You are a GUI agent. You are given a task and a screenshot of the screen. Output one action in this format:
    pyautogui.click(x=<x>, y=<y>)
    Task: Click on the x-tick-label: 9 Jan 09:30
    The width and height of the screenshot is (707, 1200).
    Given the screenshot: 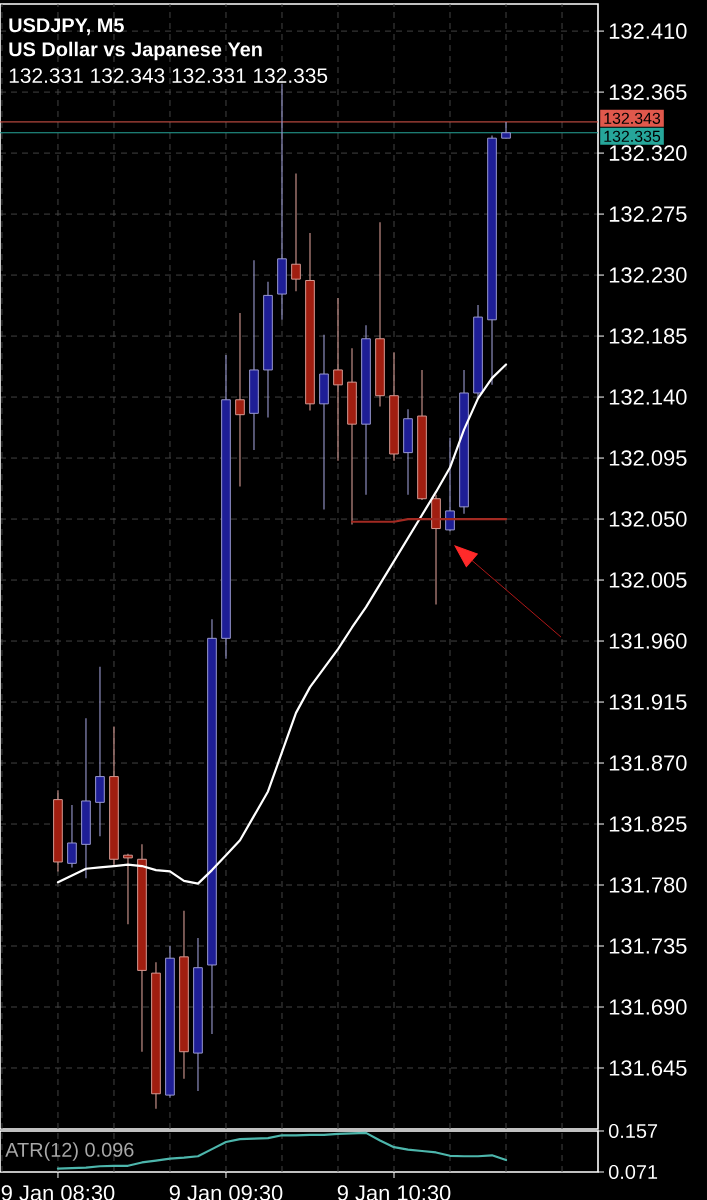 What is the action you would take?
    pyautogui.click(x=226, y=1192)
    